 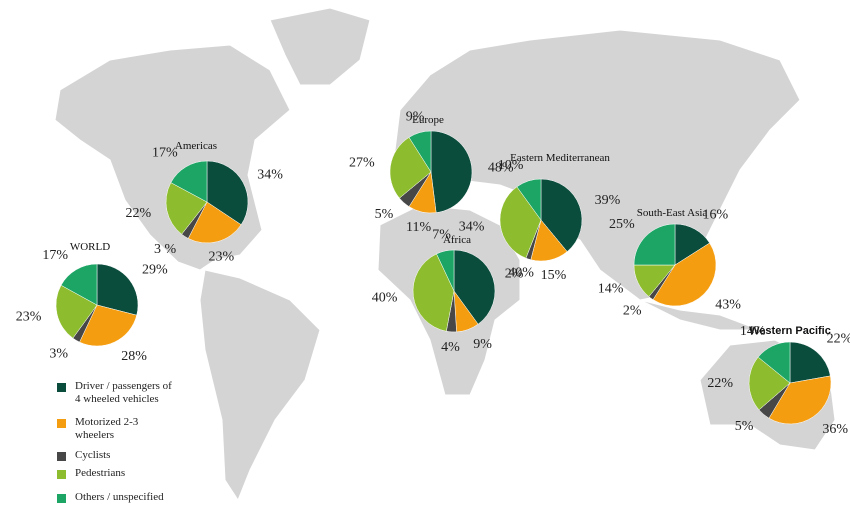 I want to click on pie-title: Americas, so click(x=196, y=146).